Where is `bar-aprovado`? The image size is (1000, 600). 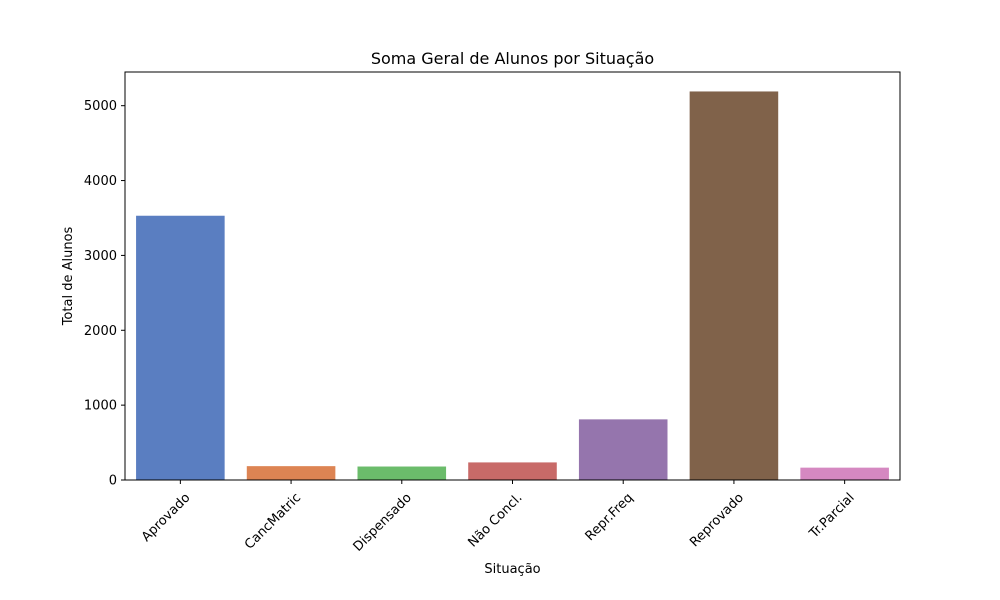 bar-aprovado is located at coordinates (180, 348).